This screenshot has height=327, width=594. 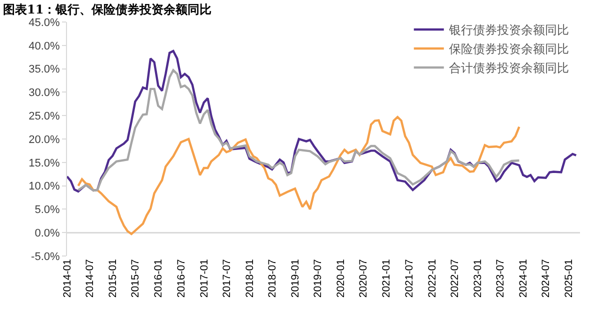 What do you see at coordinates (44, 22) in the screenshot?
I see `y-tick-label: 45.0%` at bounding box center [44, 22].